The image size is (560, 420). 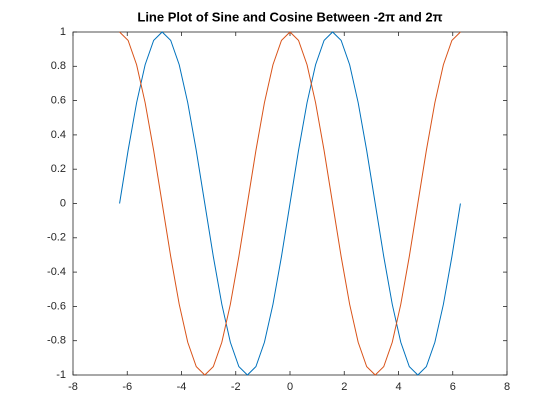 I want to click on x-tick-label: -6, so click(x=127, y=387).